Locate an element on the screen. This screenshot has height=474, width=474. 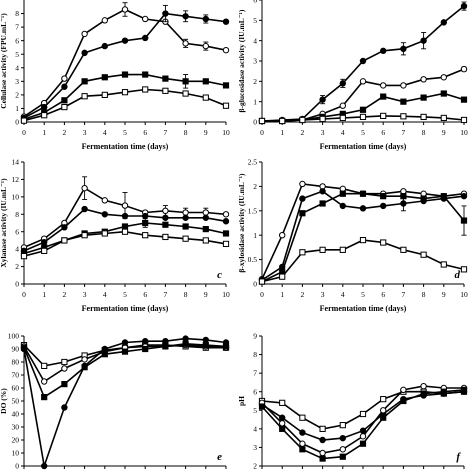
y-tick-label: 4 is located at coordinates (17, 249).